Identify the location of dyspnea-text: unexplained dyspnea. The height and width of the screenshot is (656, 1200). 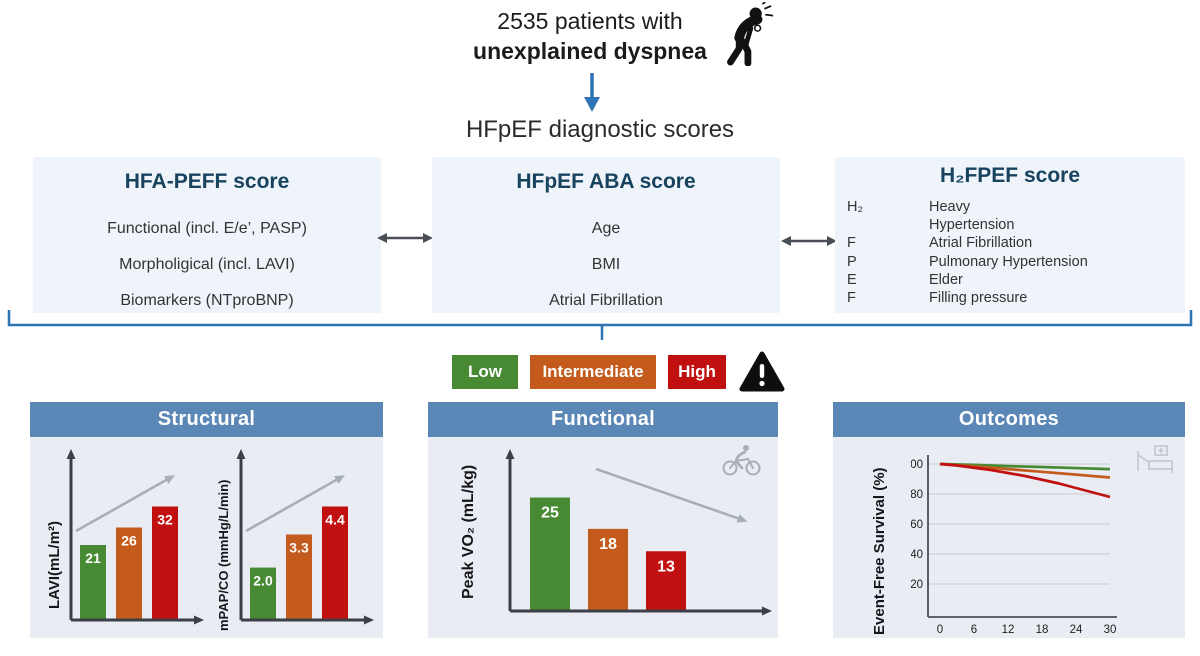
(590, 51).